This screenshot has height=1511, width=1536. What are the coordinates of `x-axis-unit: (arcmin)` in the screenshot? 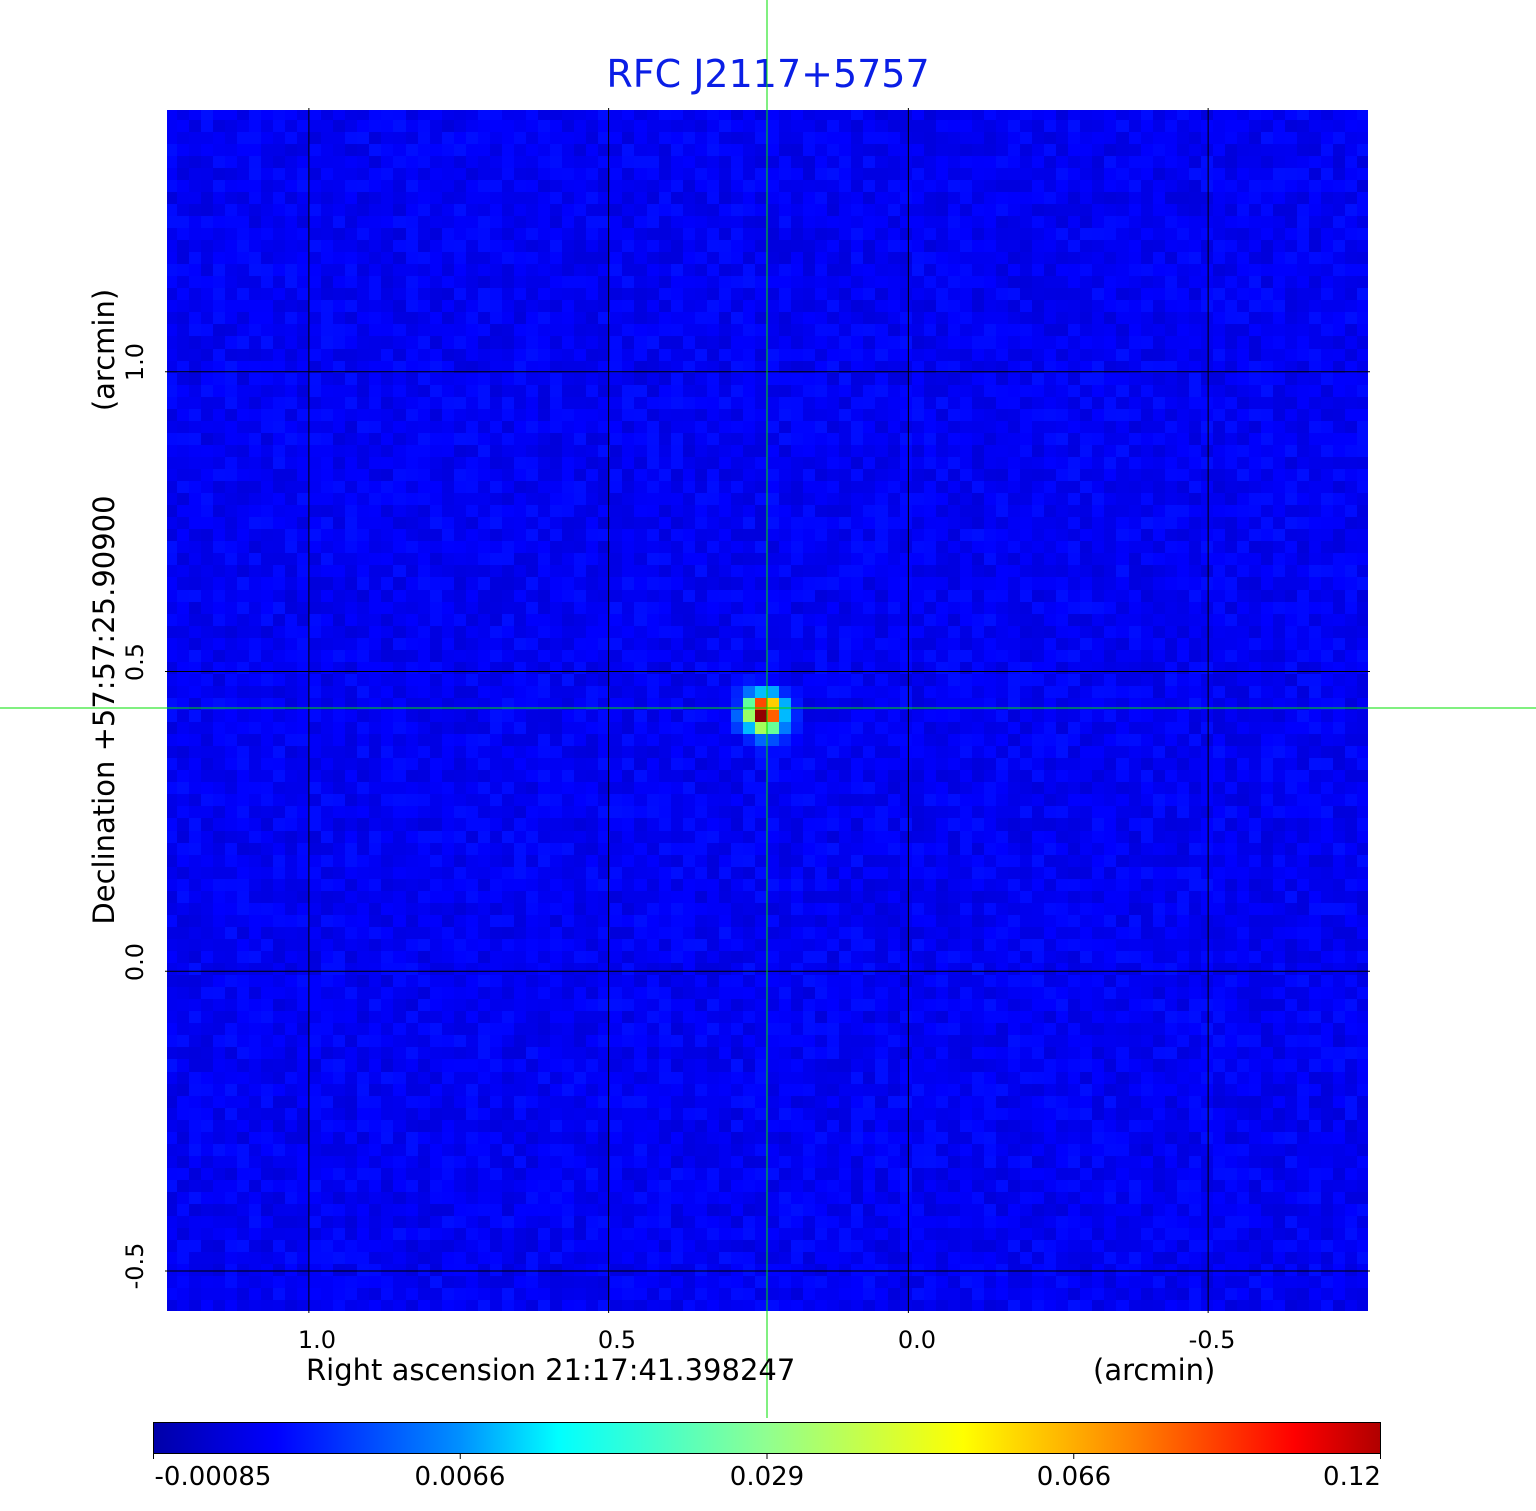 It's located at (1154, 1370).